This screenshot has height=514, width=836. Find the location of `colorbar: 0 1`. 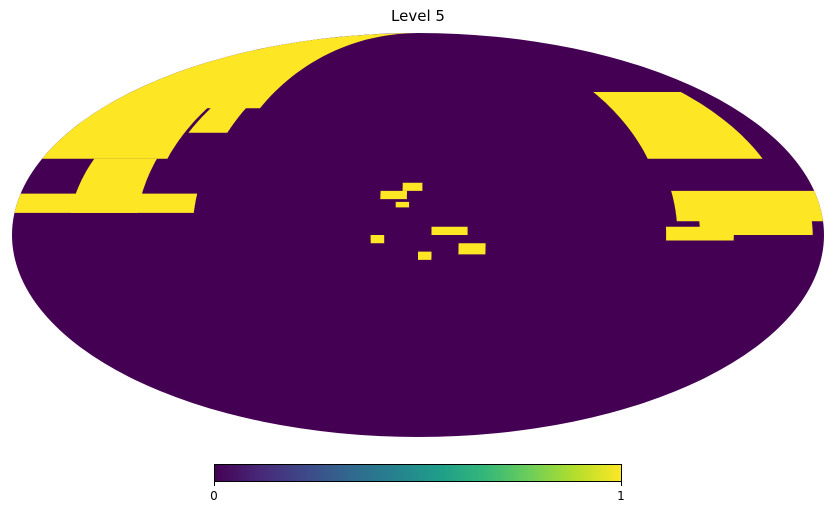

colorbar: 0 1 is located at coordinates (417, 483).